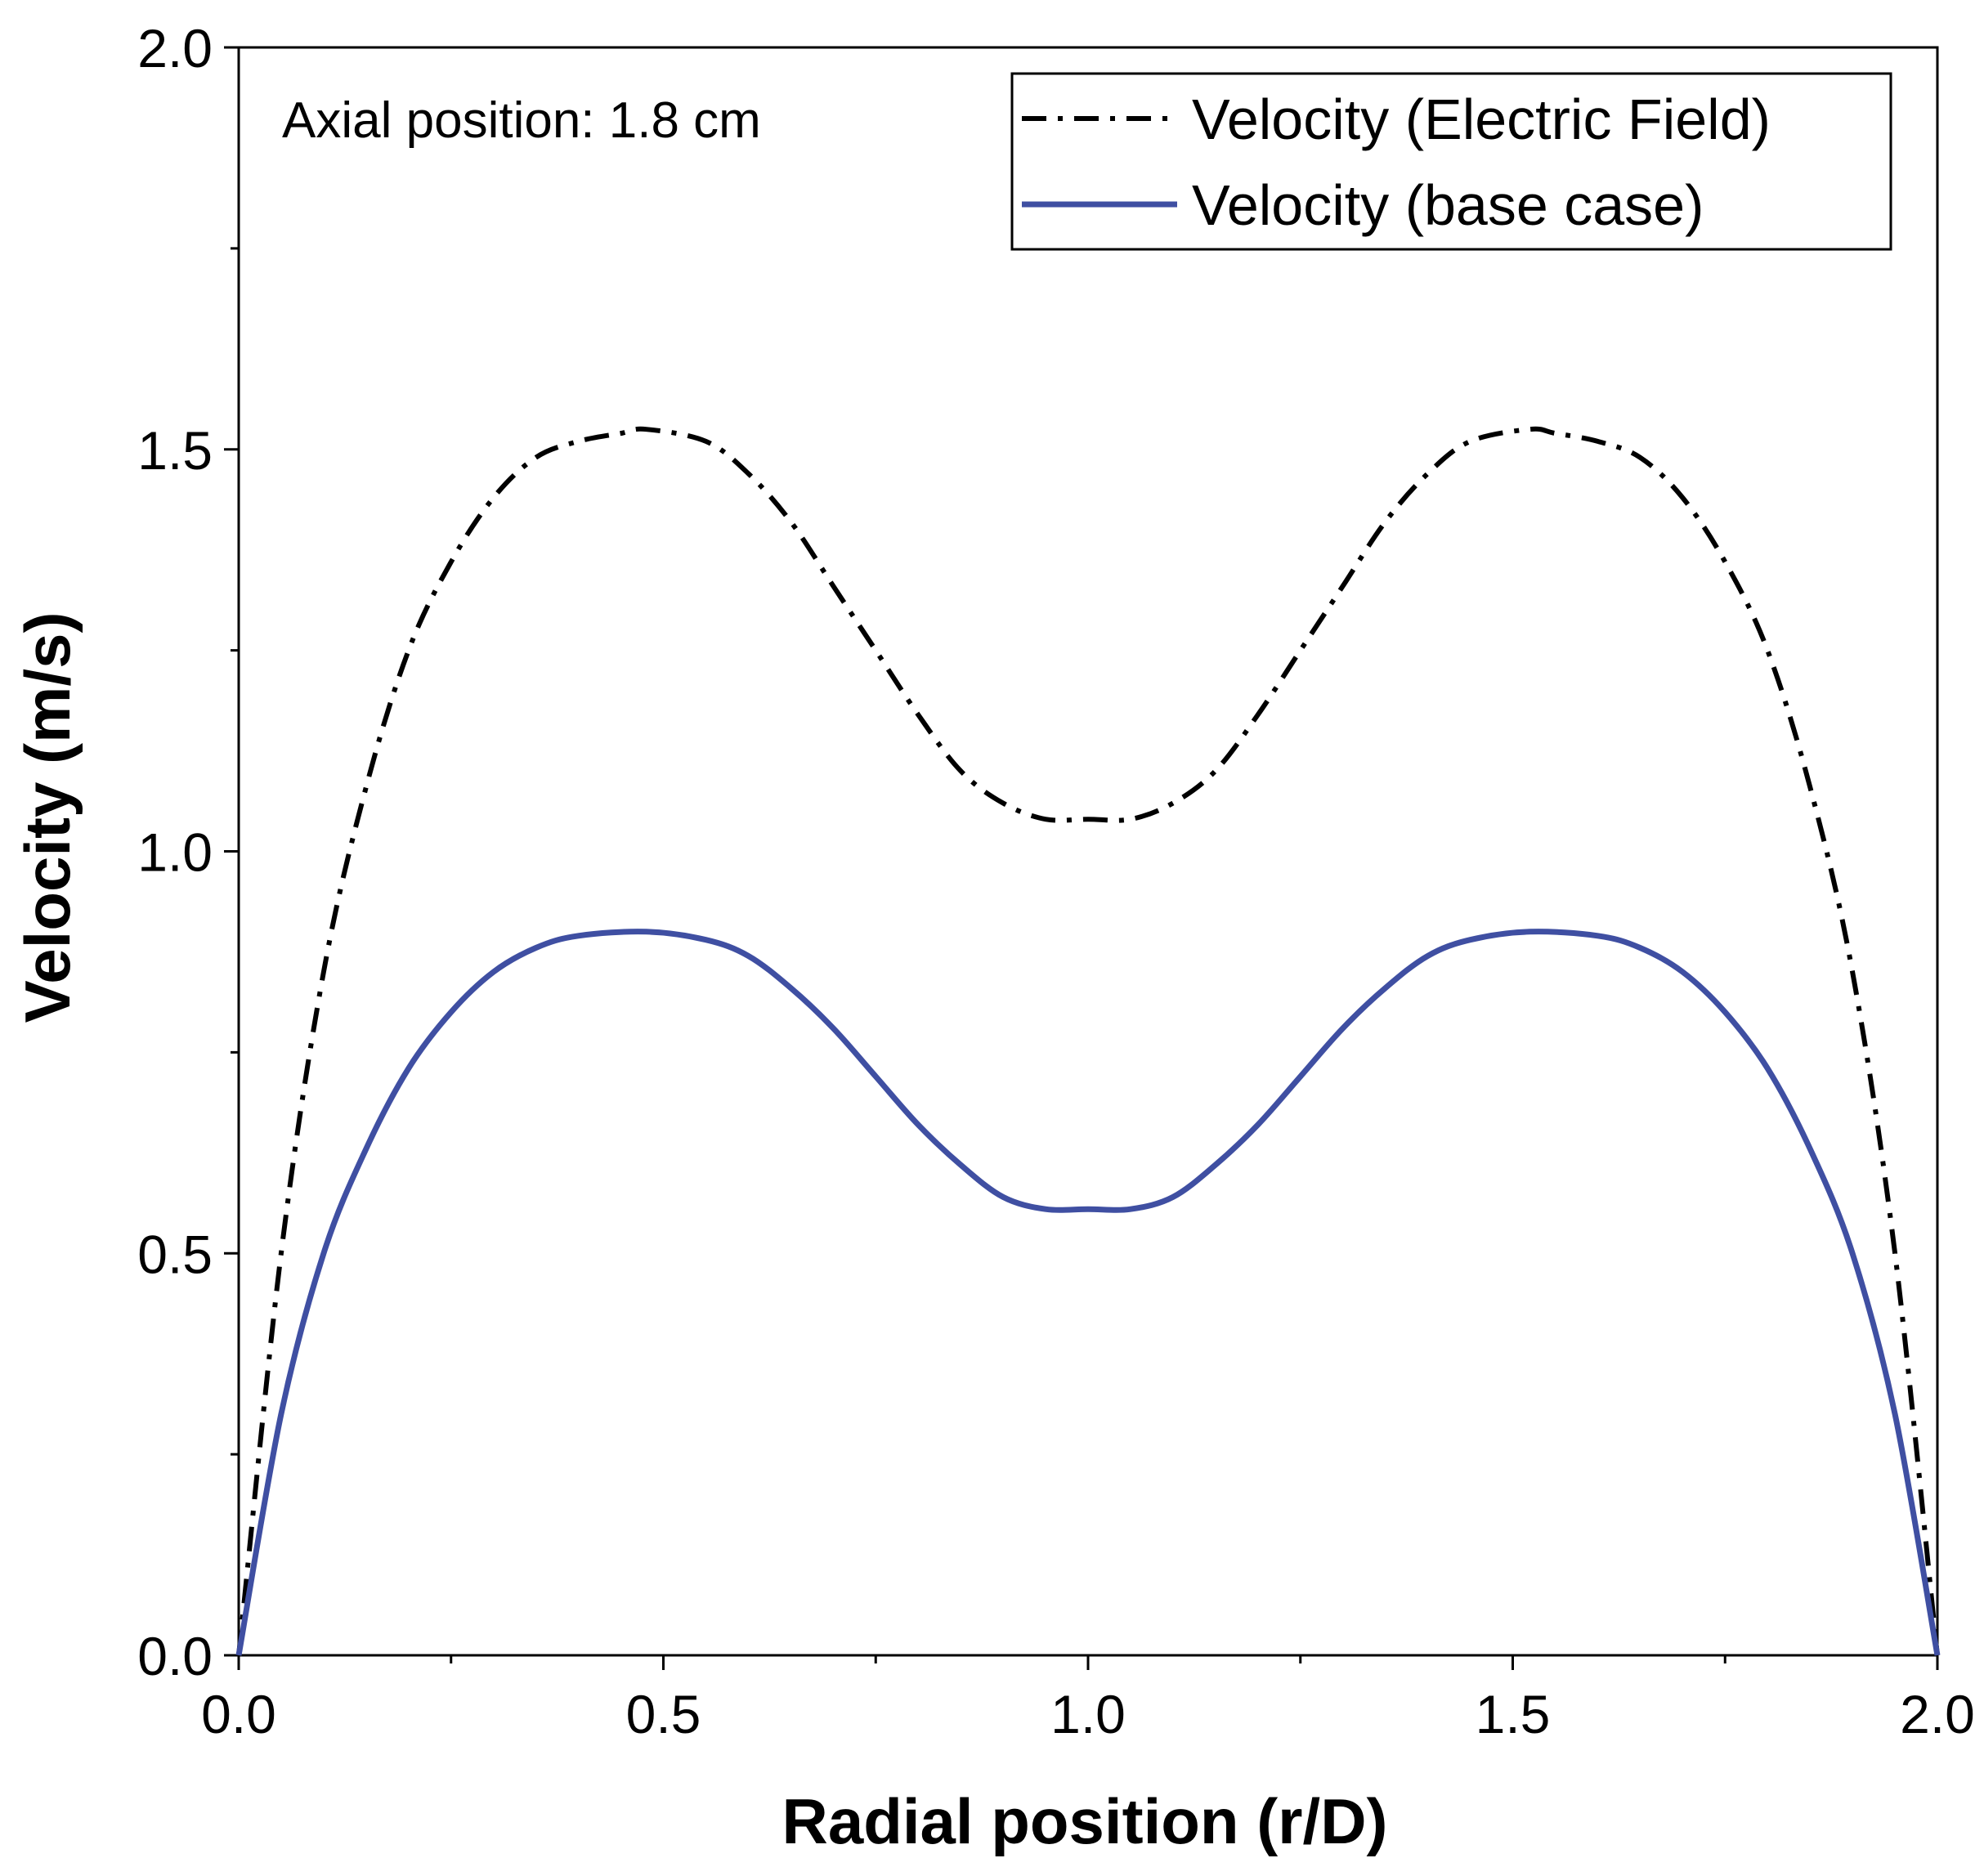 This screenshot has width=1984, height=1876. I want to click on y-tick-label: 0.0, so click(175, 1656).